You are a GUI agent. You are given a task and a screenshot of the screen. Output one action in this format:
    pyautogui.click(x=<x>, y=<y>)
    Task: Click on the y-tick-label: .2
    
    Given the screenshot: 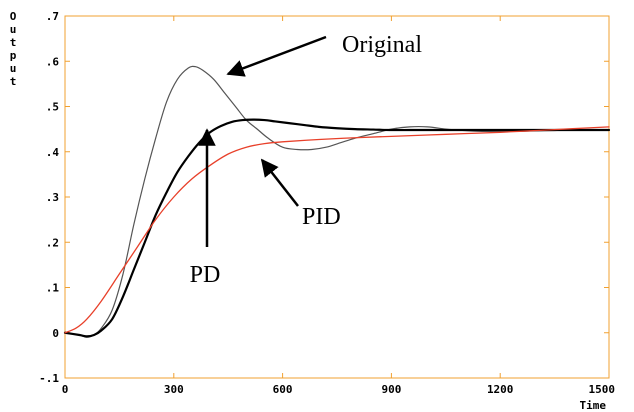 What is the action you would take?
    pyautogui.click(x=52, y=242)
    